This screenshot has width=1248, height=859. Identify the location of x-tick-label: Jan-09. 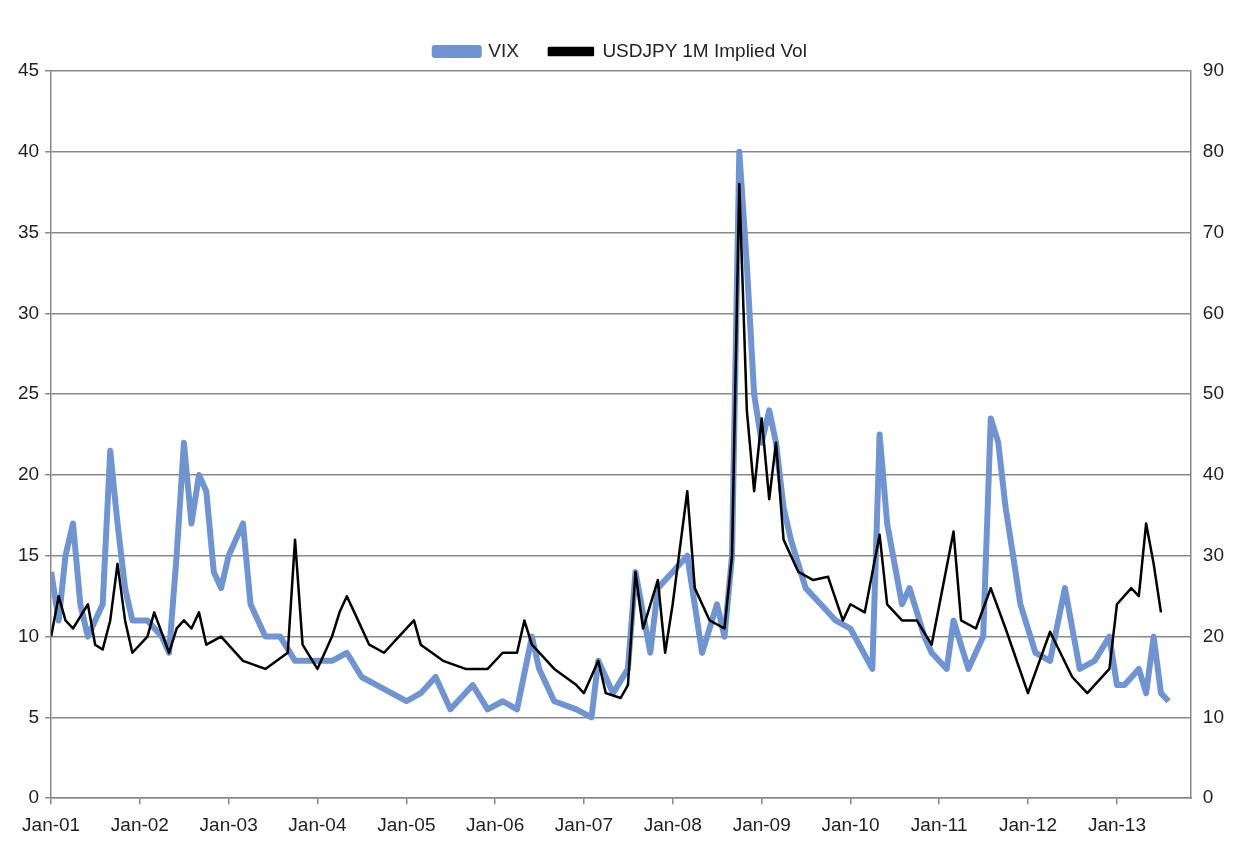
(761, 824).